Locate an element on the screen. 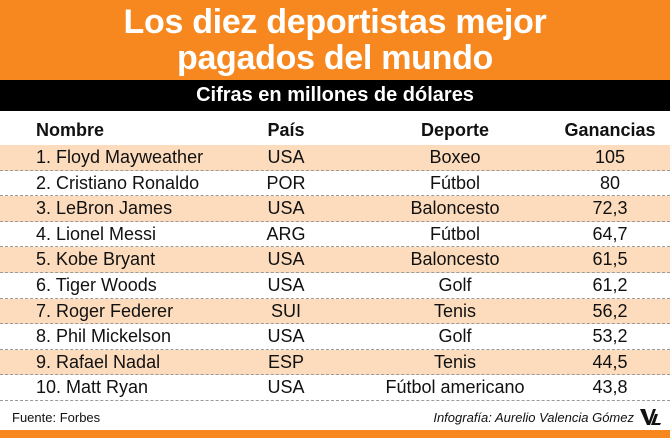 The width and height of the screenshot is (670, 438). cell-name: 4. Lionel Messi is located at coordinates (96, 233).